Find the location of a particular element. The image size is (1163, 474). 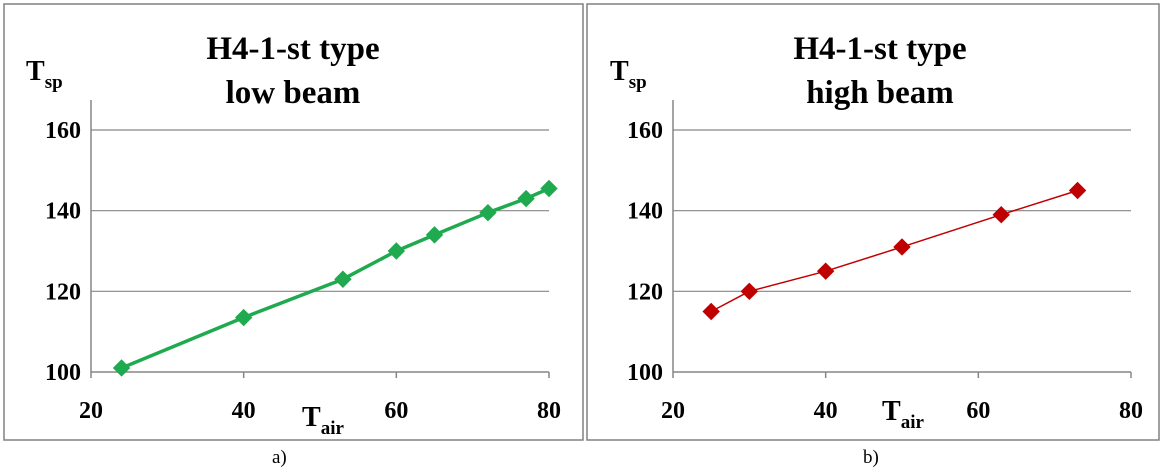

caption-b: b) is located at coordinates (871, 457).